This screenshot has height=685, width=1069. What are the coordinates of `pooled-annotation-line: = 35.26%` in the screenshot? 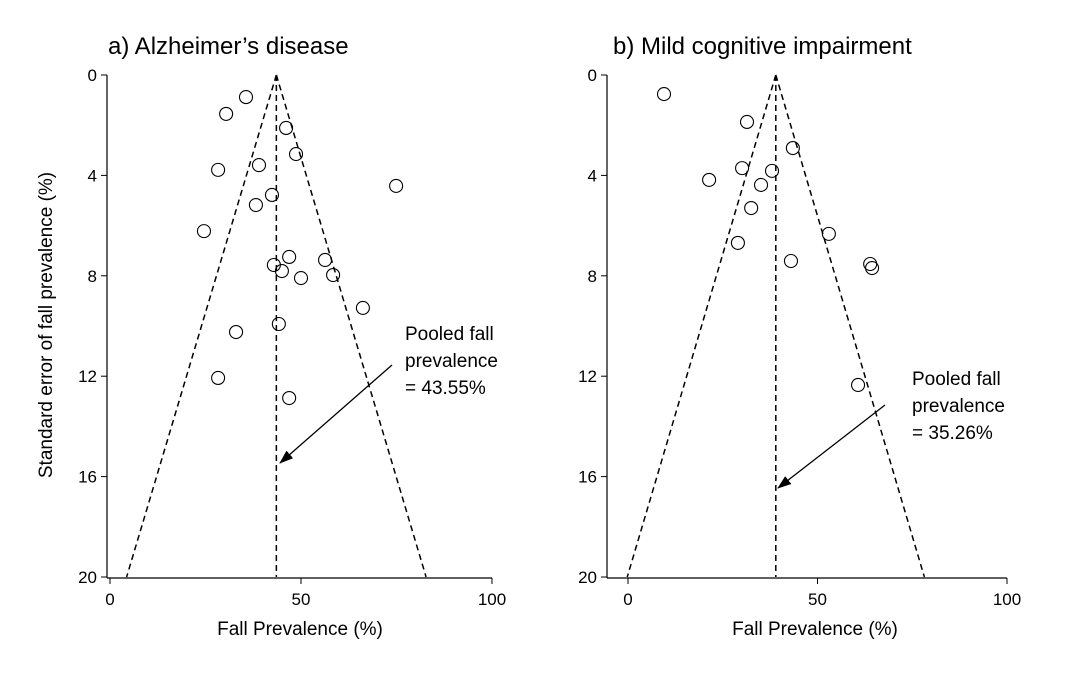 It's located at (952, 433).